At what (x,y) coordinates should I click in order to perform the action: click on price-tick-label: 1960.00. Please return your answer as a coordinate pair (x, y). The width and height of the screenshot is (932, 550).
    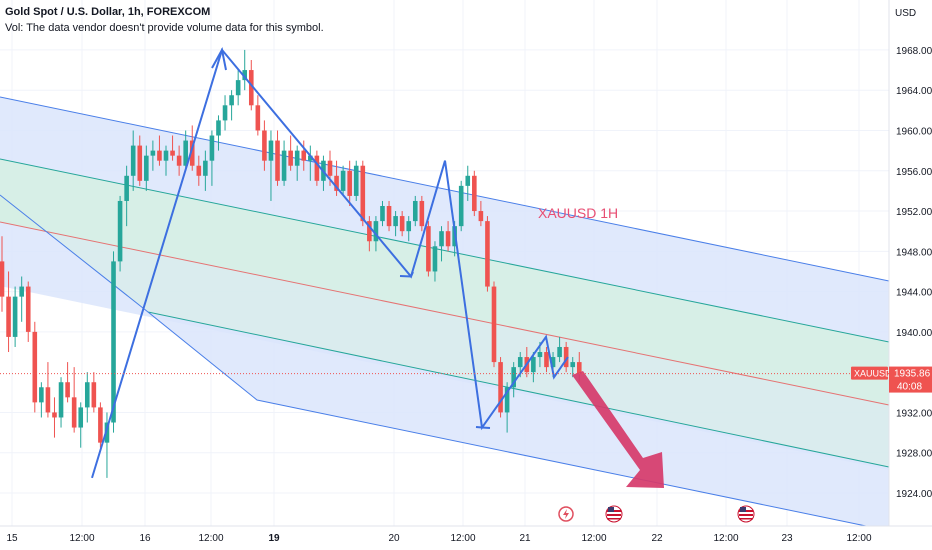
    Looking at the image, I should click on (914, 131).